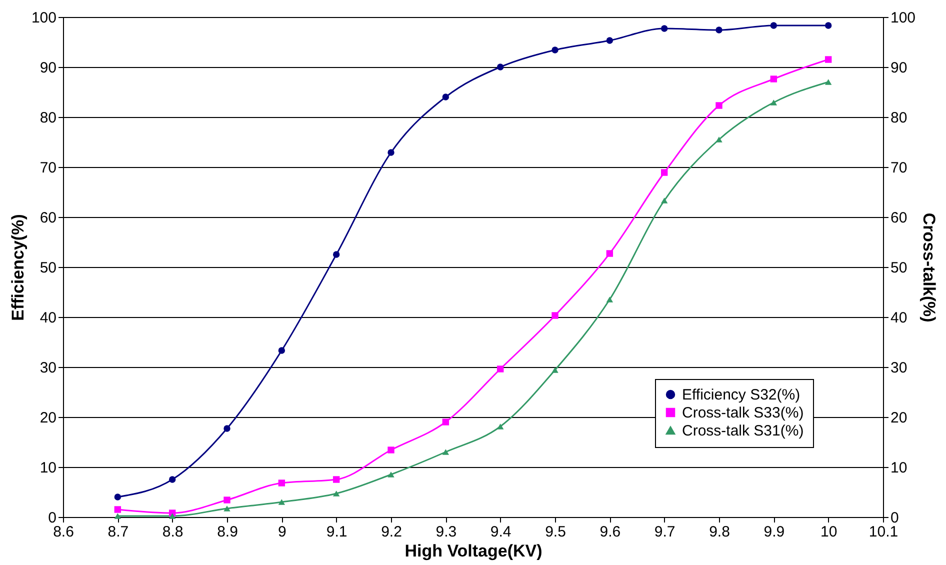  Describe the element at coordinates (829, 532) in the screenshot. I see `x-tick-label: 10` at that location.